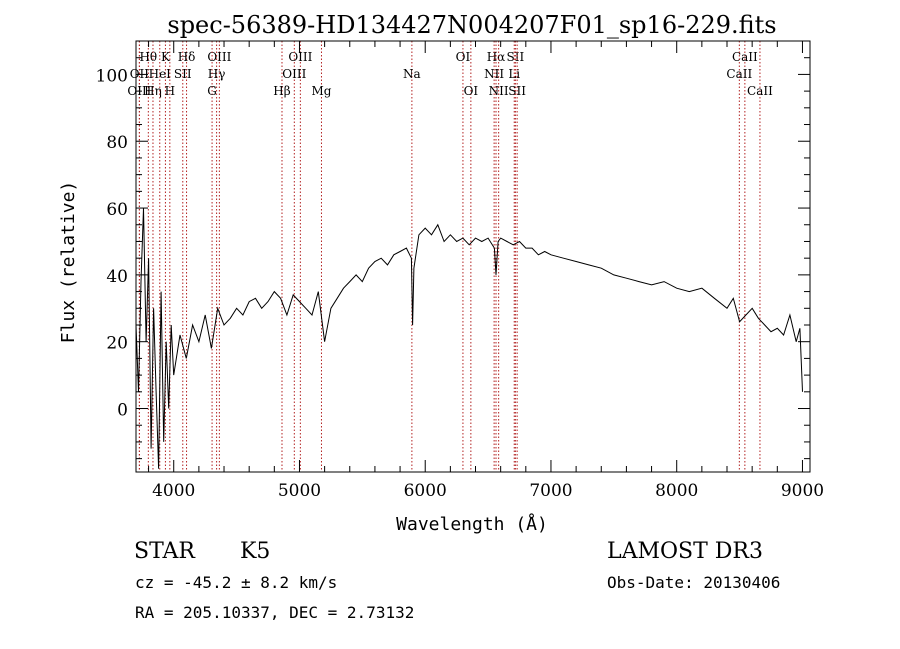 Image resolution: width=900 pixels, height=649 pixels. Describe the element at coordinates (275, 612) in the screenshot. I see `coordinates-text: RA = 205.10337, DEC = 2.73132` at that location.